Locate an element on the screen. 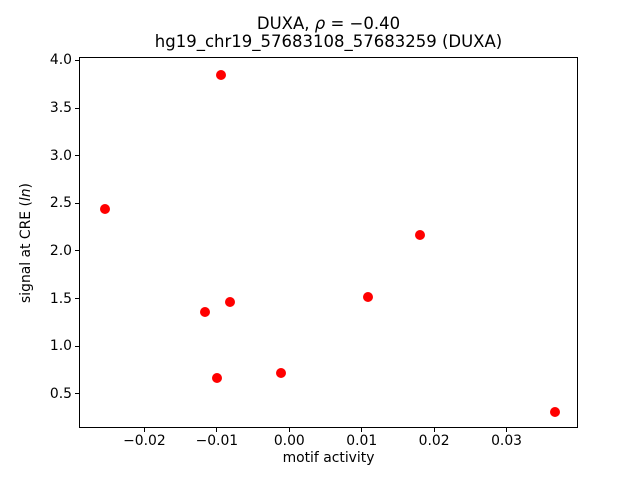 Image resolution: width=640 pixels, height=480 pixels. y-axis-tick-label: 3.5 is located at coordinates (60, 108).